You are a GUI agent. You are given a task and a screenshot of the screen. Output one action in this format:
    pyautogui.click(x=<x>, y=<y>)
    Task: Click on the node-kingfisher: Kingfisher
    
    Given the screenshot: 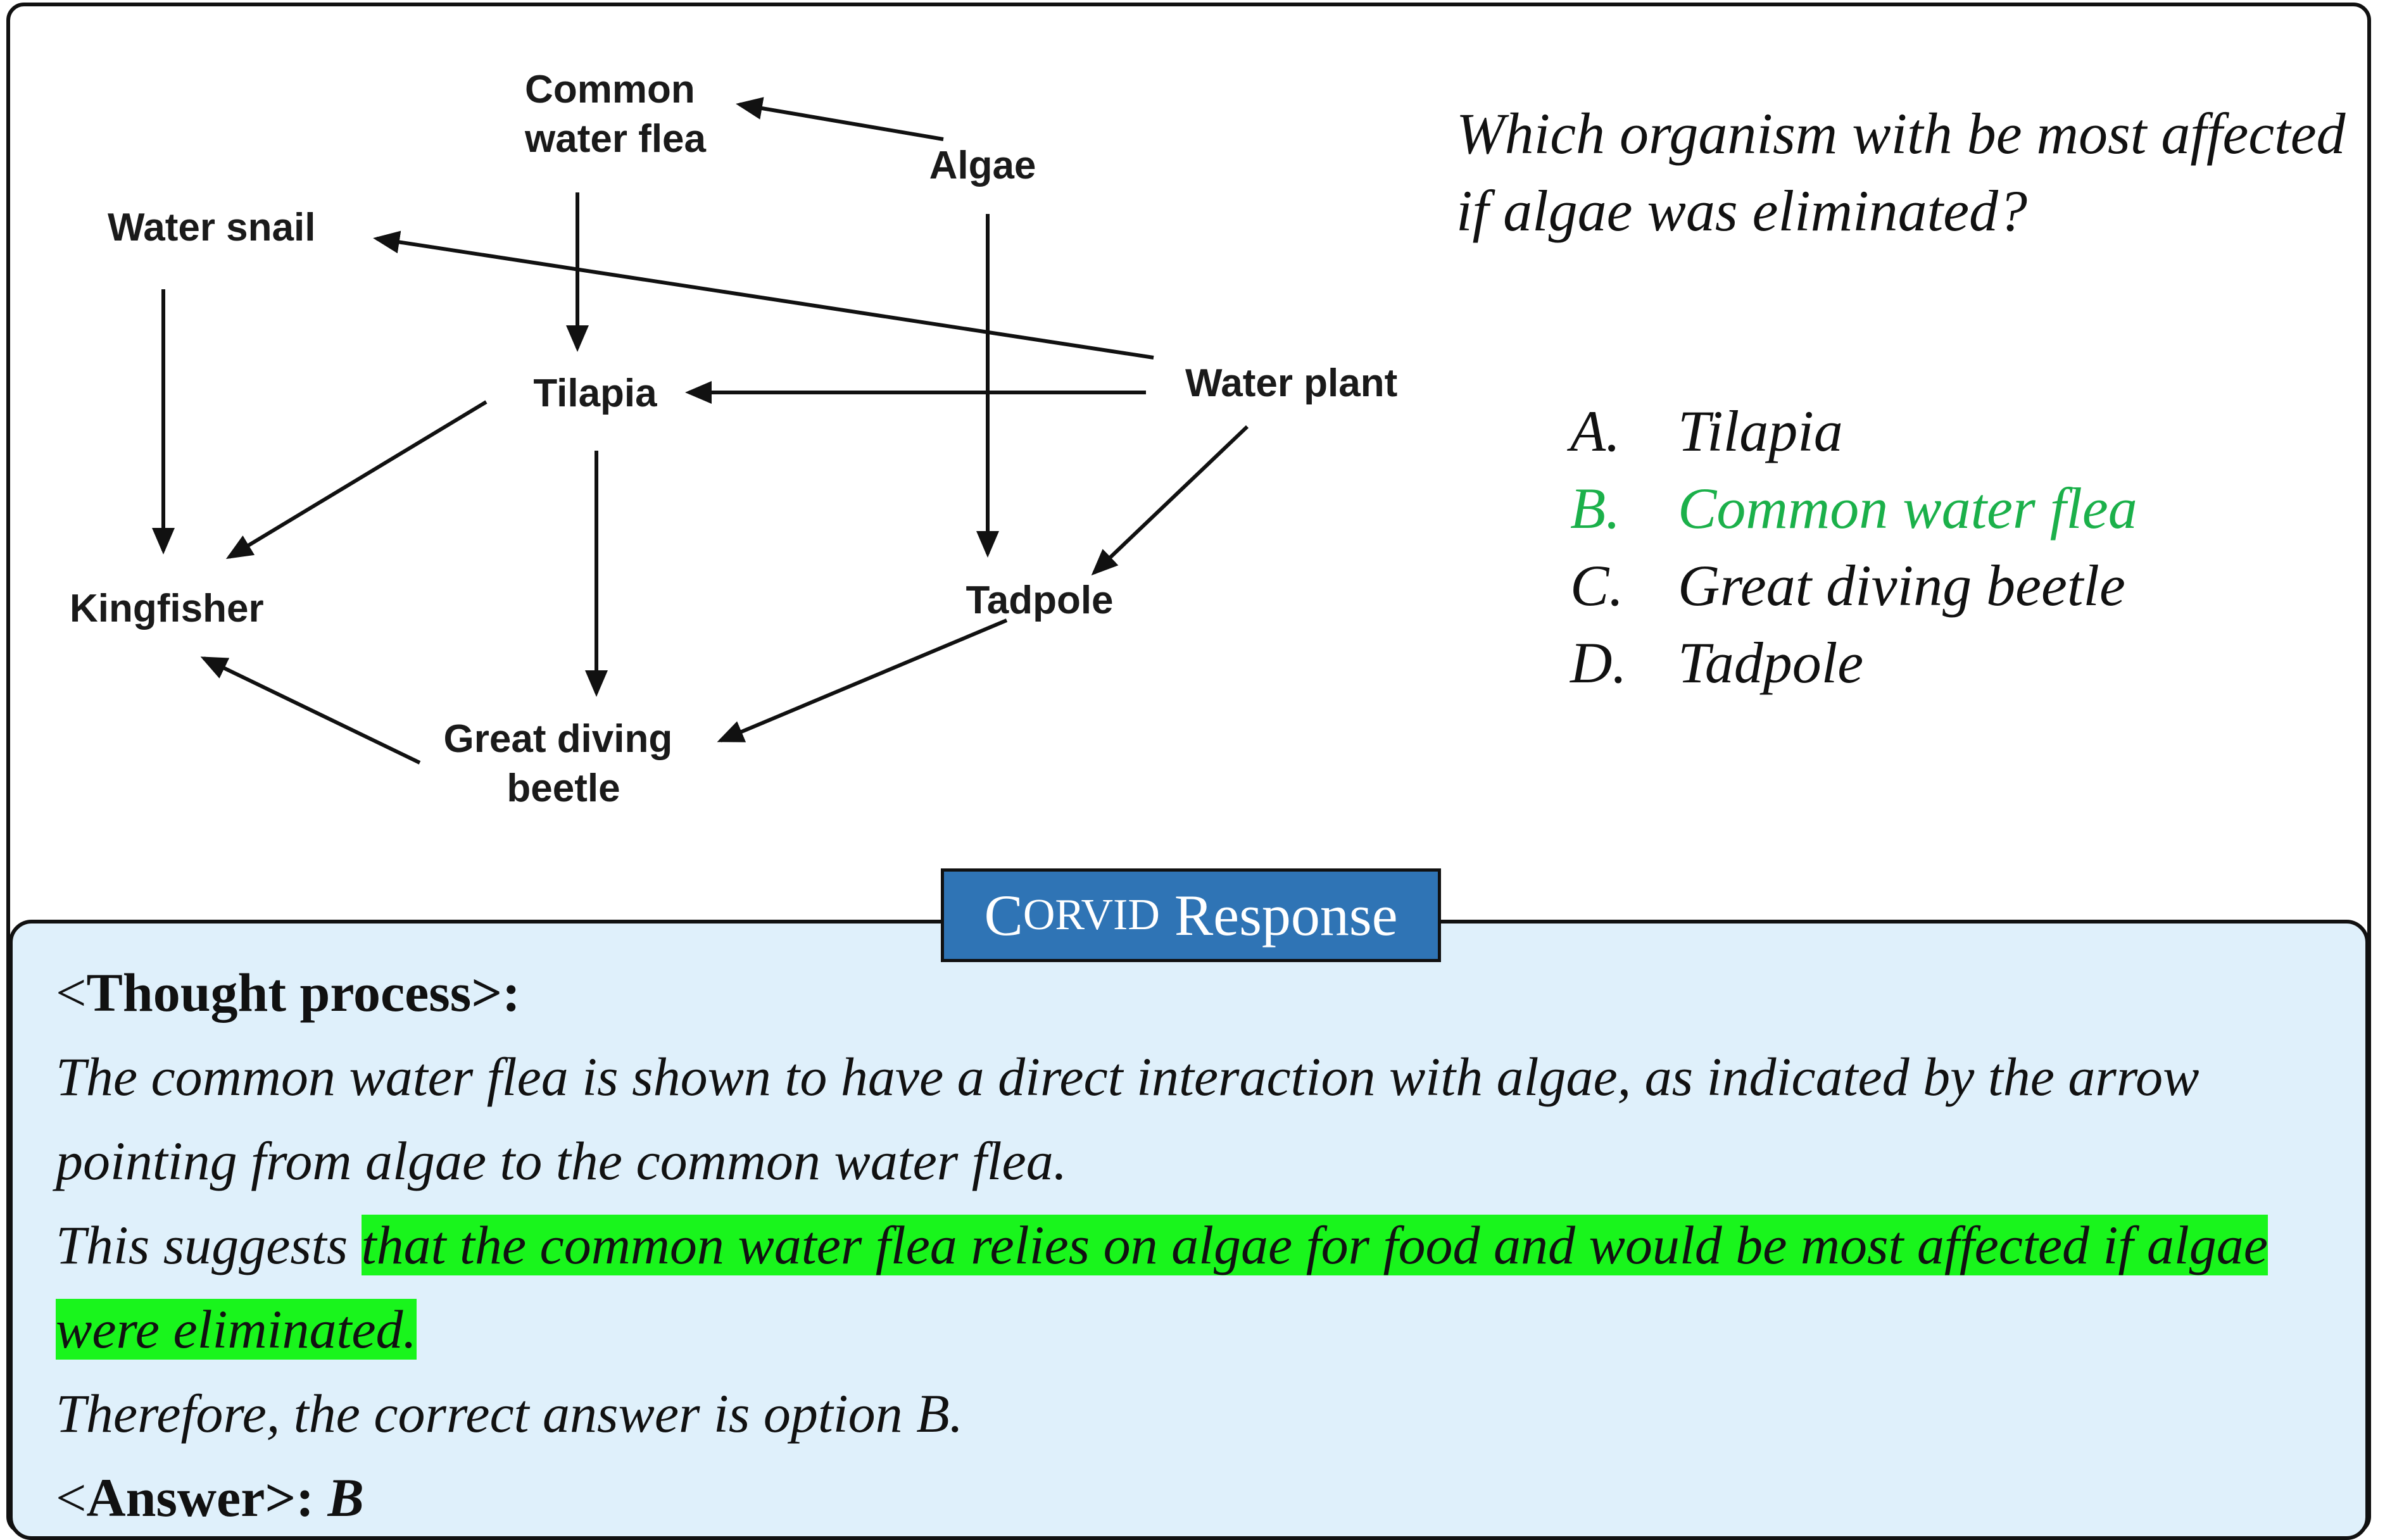 What is the action you would take?
    pyautogui.click(x=167, y=608)
    